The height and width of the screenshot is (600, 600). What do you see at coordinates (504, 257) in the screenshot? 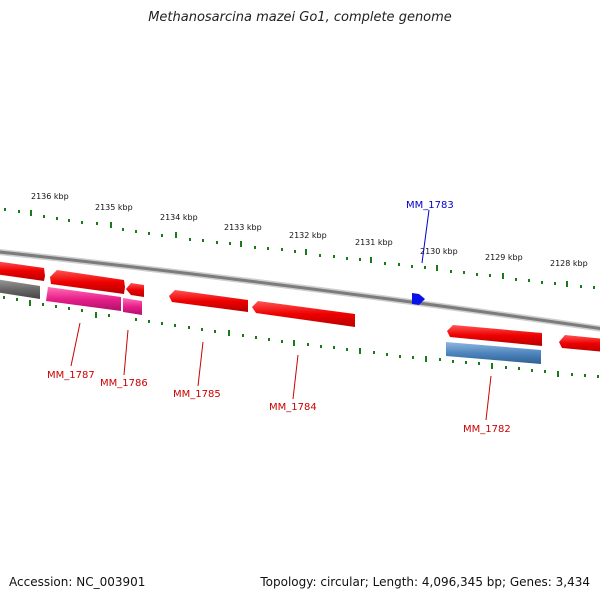
I see `kbp-label: 2129 kbp` at bounding box center [504, 257].